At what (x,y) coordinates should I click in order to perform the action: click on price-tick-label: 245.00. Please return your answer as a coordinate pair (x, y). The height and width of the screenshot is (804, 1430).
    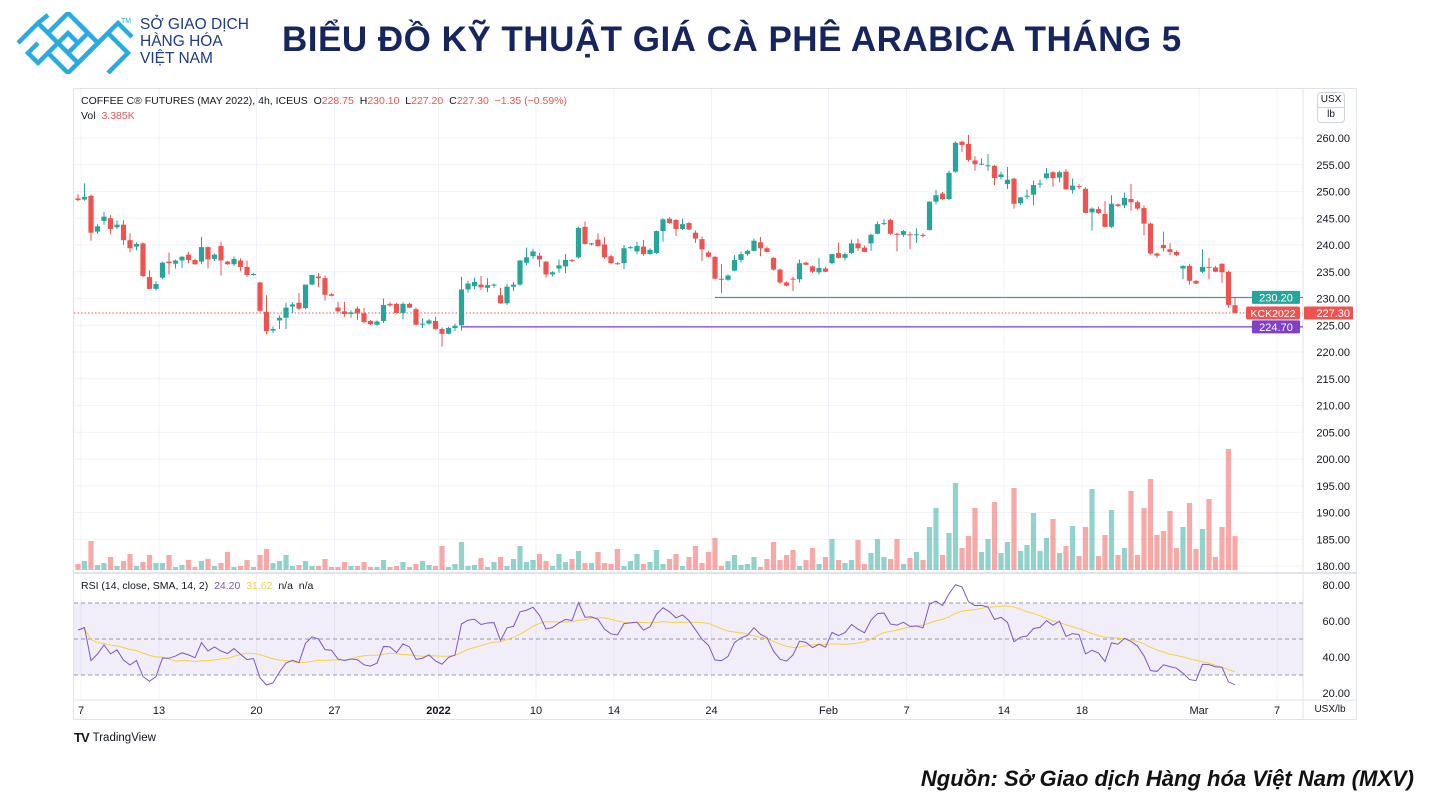
    Looking at the image, I should click on (1333, 219).